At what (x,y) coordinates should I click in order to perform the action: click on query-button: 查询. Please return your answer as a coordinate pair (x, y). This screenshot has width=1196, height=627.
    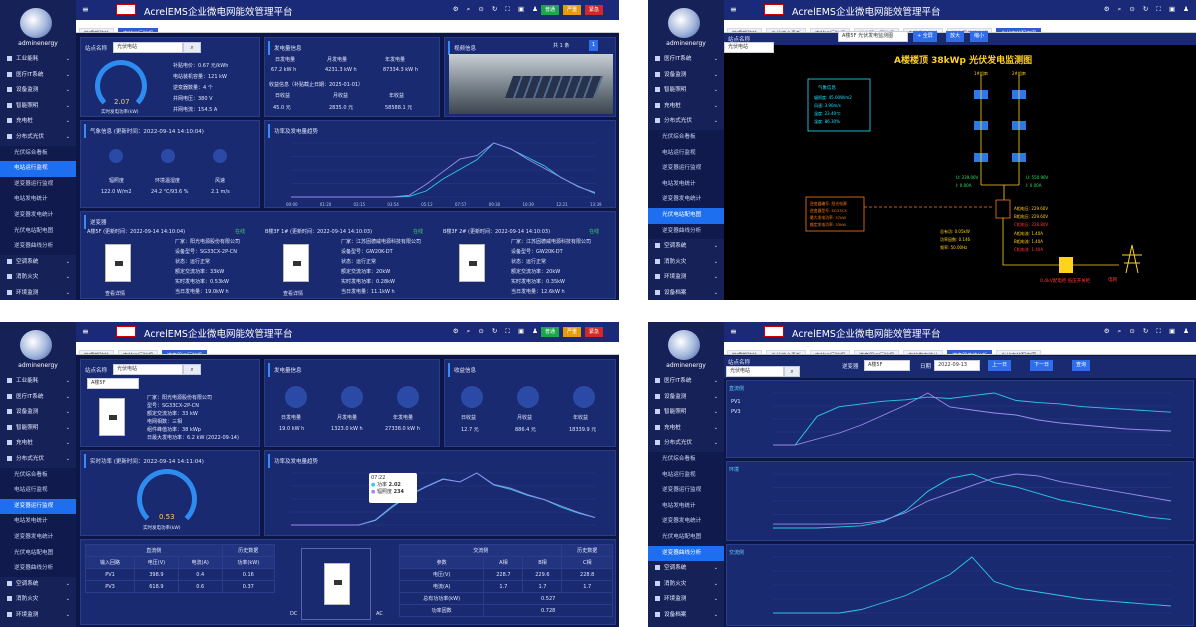
    Looking at the image, I should click on (1081, 365).